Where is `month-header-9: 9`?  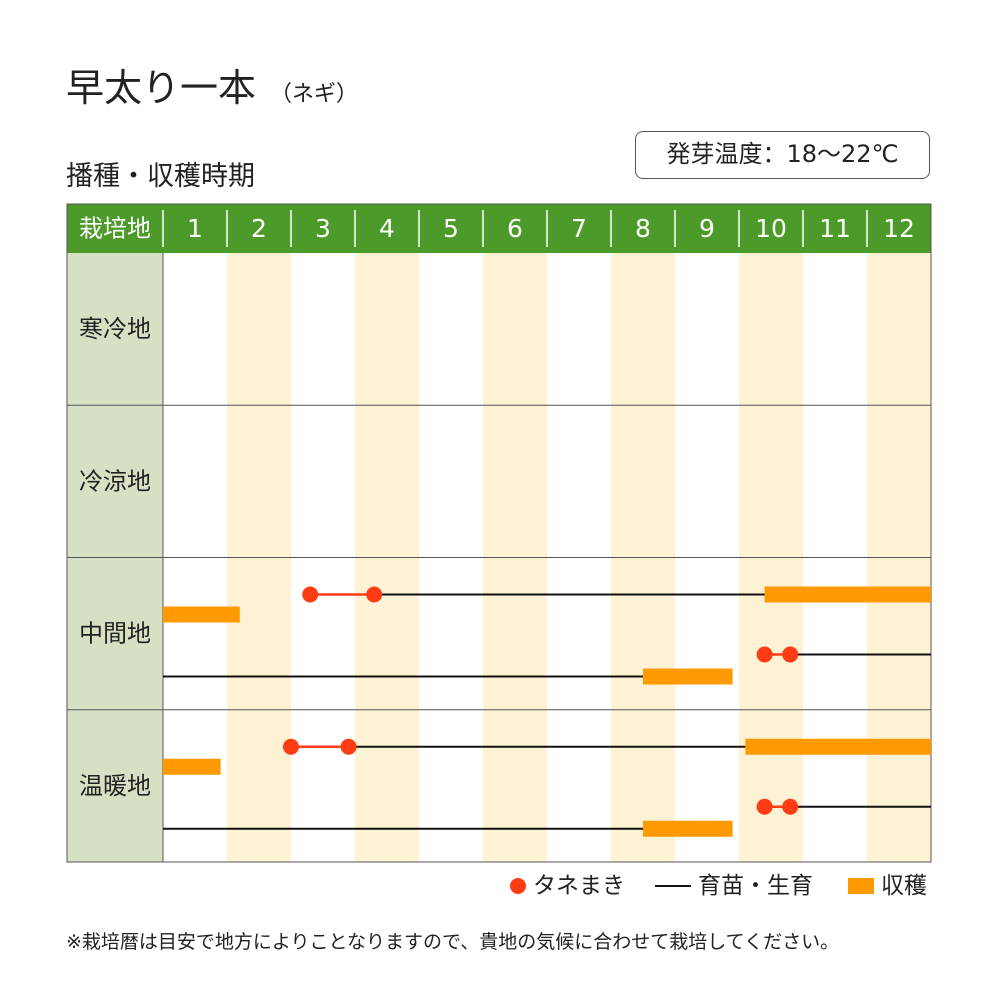
month-header-9: 9 is located at coordinates (707, 228).